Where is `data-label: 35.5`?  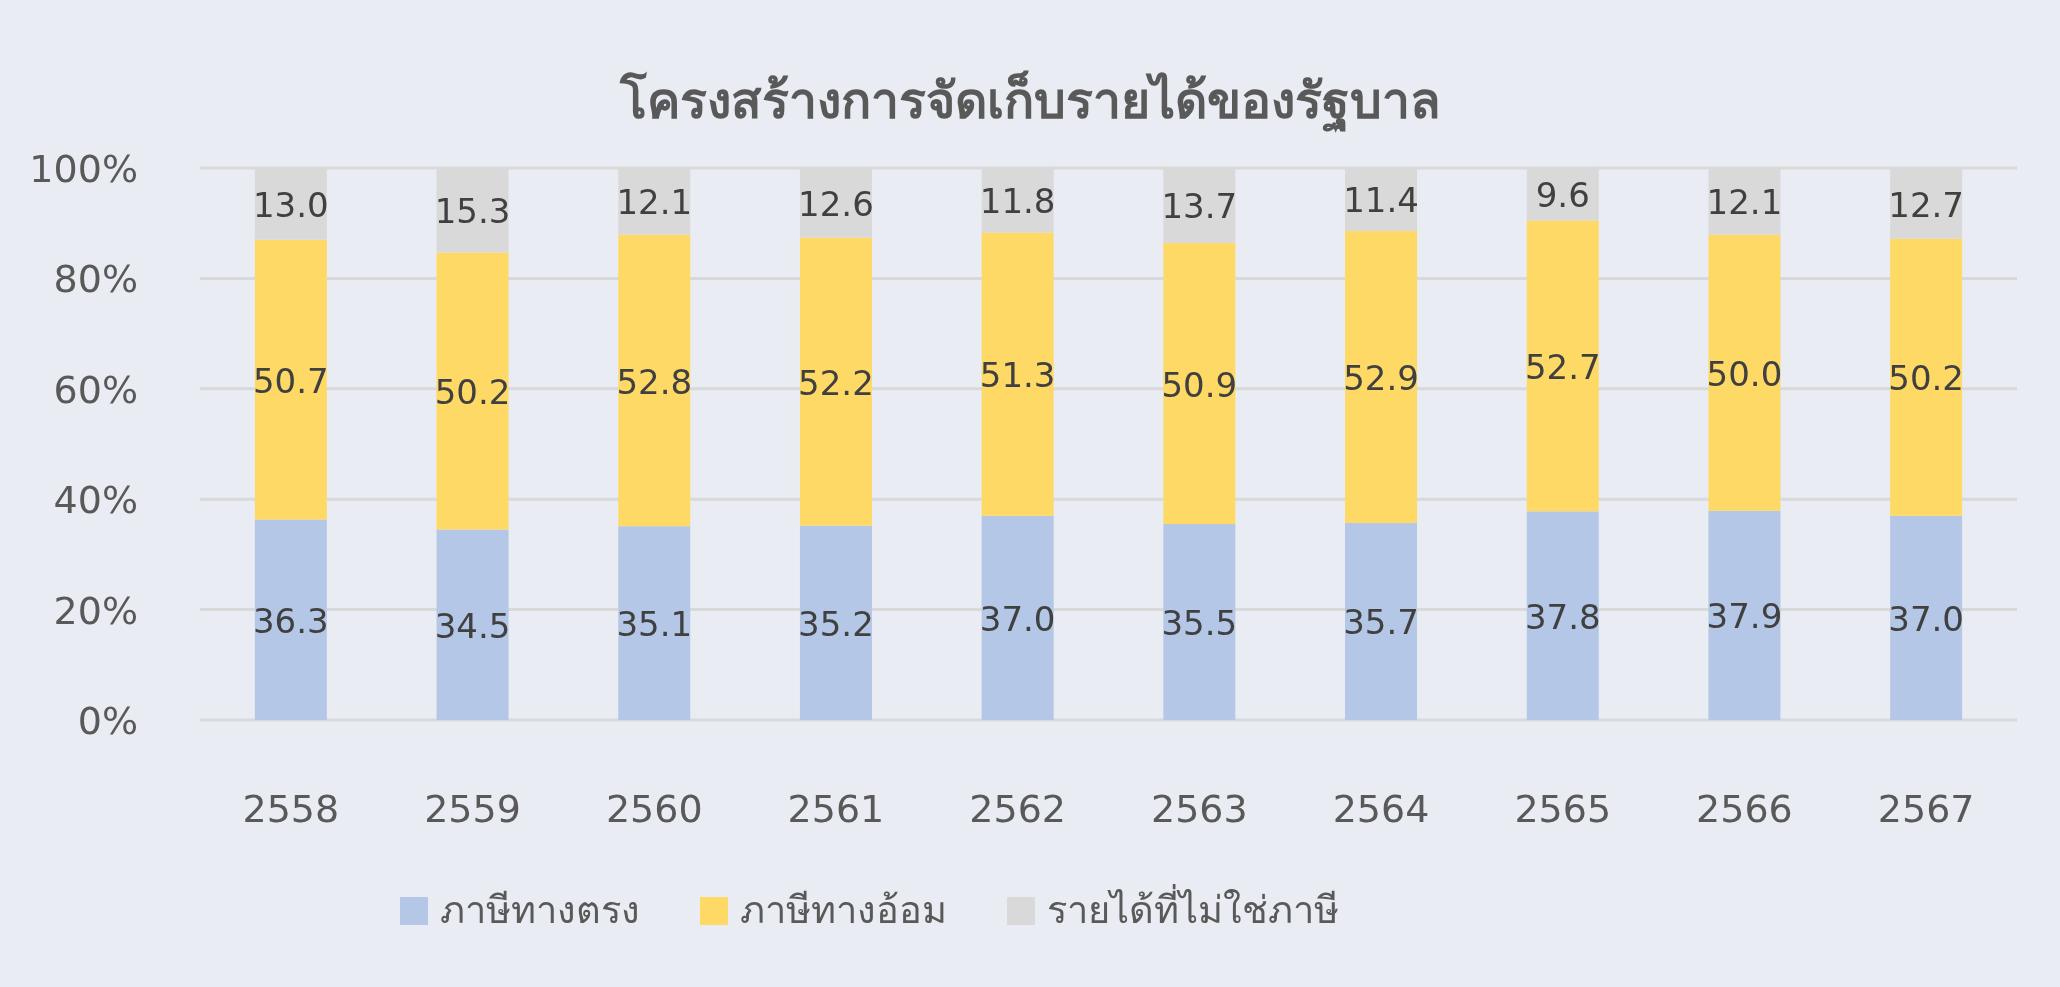
data-label: 35.5 is located at coordinates (1199, 623).